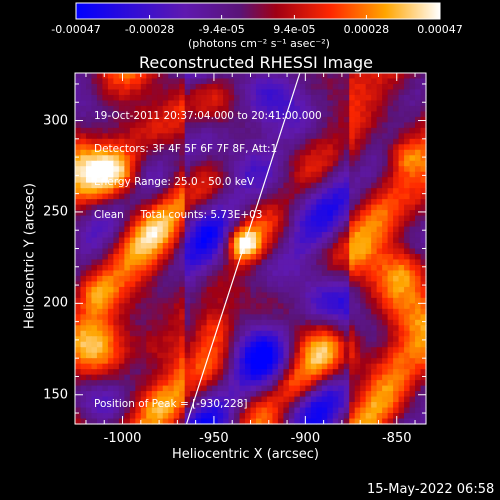 This screenshot has height=500, width=500. What do you see at coordinates (55, 303) in the screenshot?
I see `y-tick-label: 200` at bounding box center [55, 303].